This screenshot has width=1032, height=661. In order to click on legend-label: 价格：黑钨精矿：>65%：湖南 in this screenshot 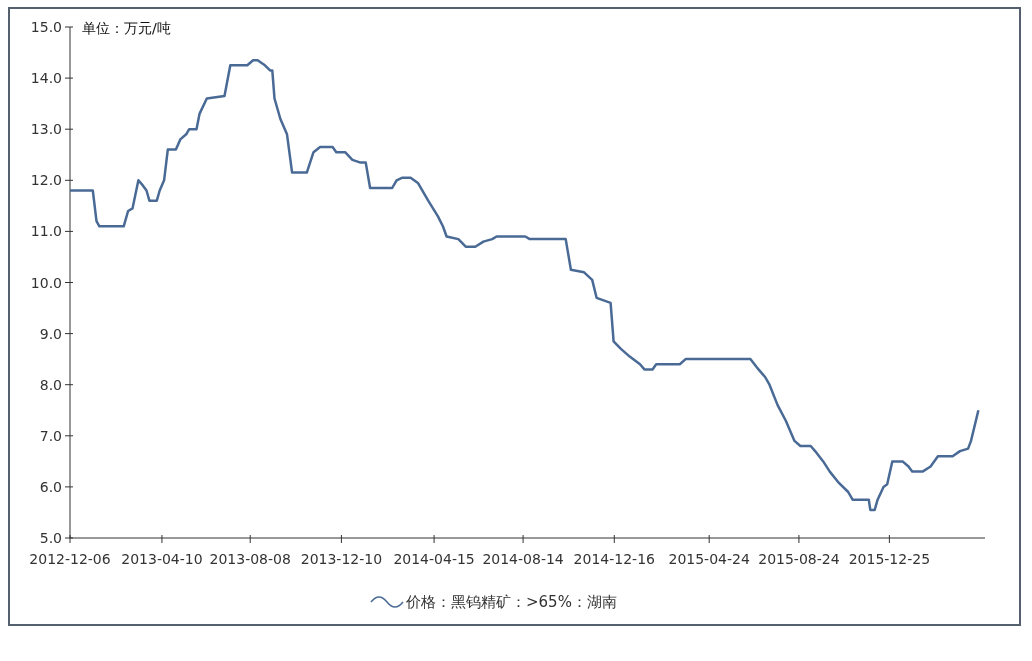, I will do `click(511, 602)`.